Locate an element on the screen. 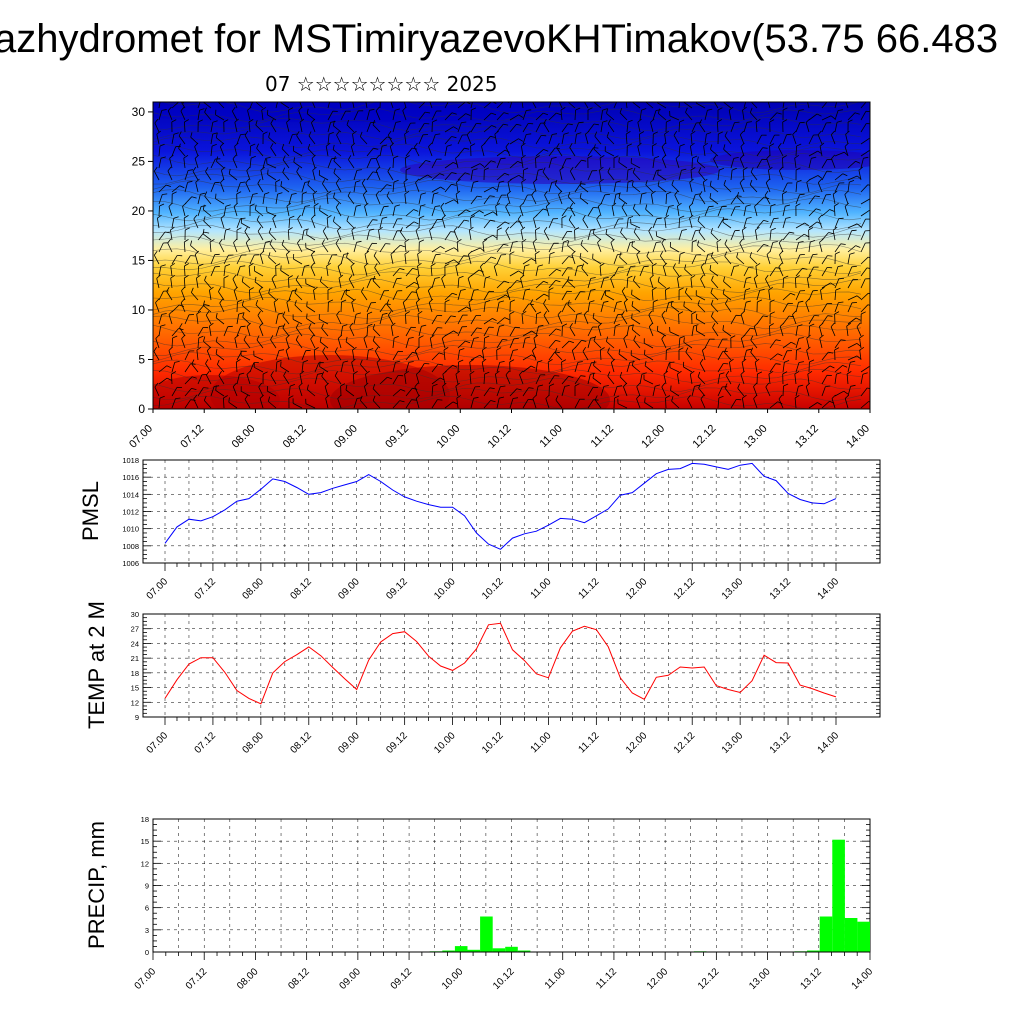  panel-x-tick-label: 12.00 is located at coordinates (637, 589).